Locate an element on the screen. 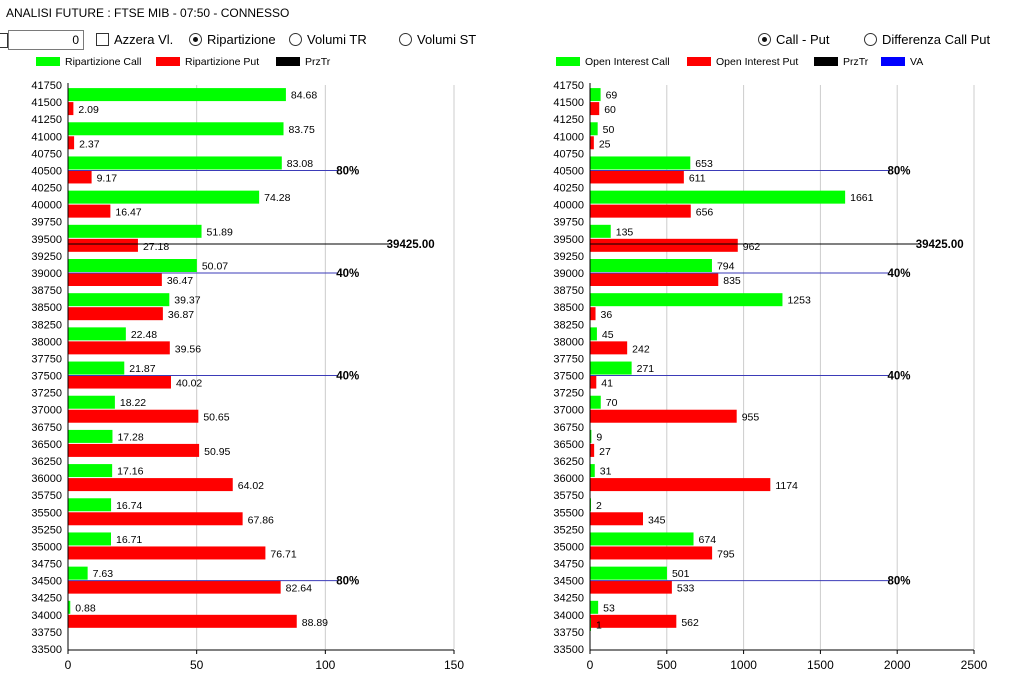 The image size is (1012, 683). y-tick-label: 41750 is located at coordinates (46, 86).